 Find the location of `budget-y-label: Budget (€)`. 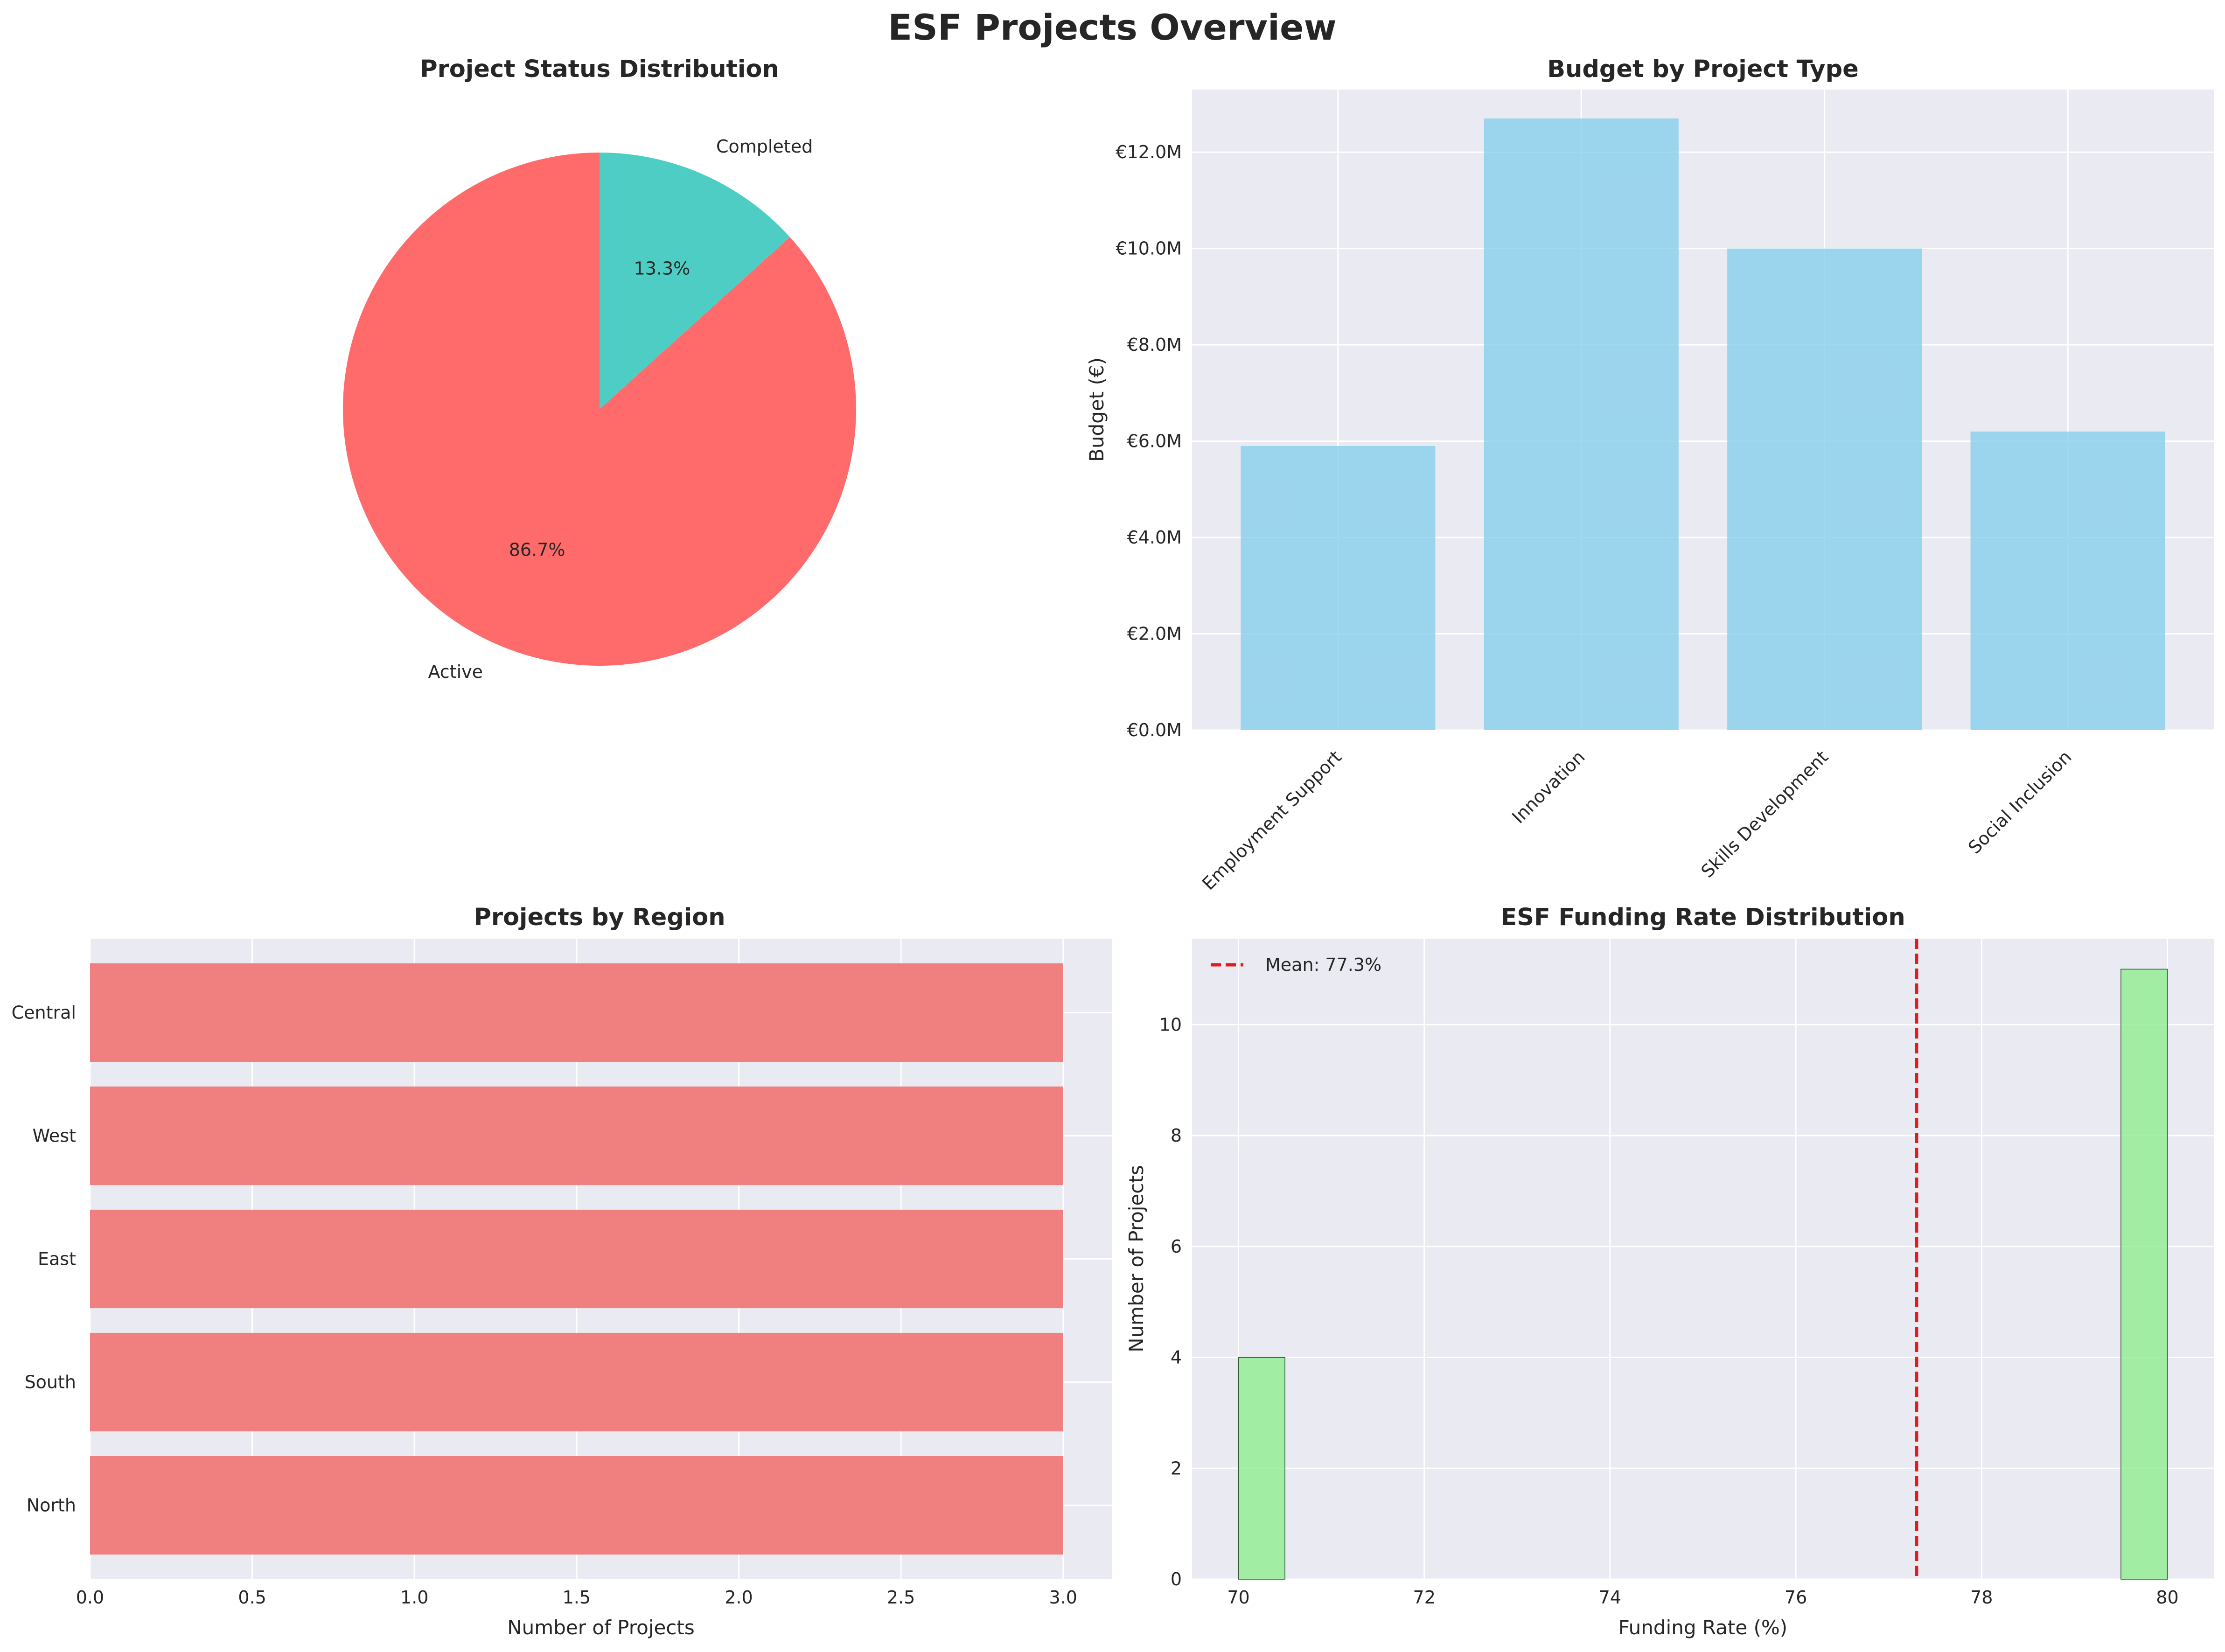

budget-y-label: Budget (€) is located at coordinates (1096, 410).